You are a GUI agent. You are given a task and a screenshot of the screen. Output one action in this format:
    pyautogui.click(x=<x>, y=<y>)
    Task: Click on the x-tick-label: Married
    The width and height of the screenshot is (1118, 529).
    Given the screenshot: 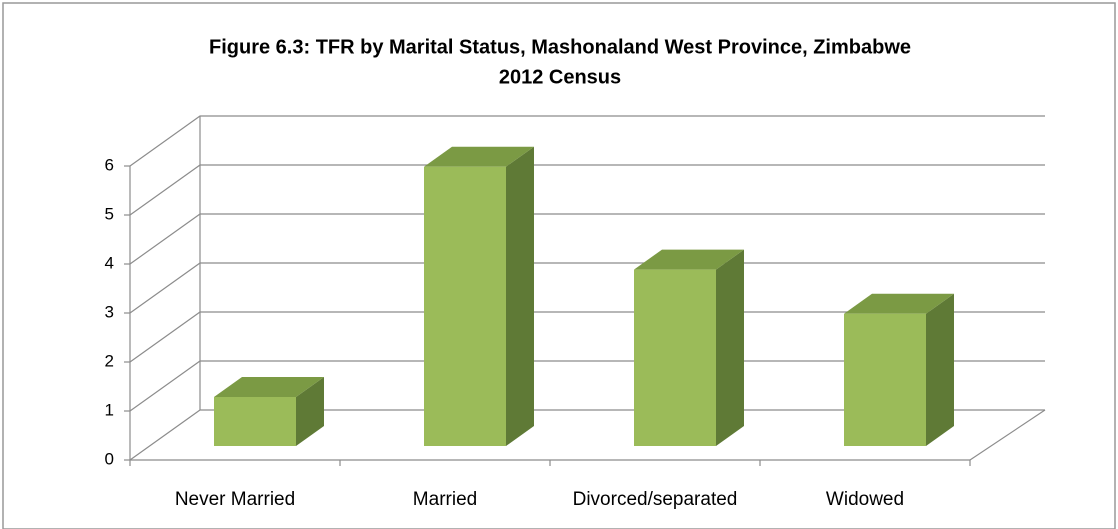 What is the action you would take?
    pyautogui.click(x=445, y=499)
    